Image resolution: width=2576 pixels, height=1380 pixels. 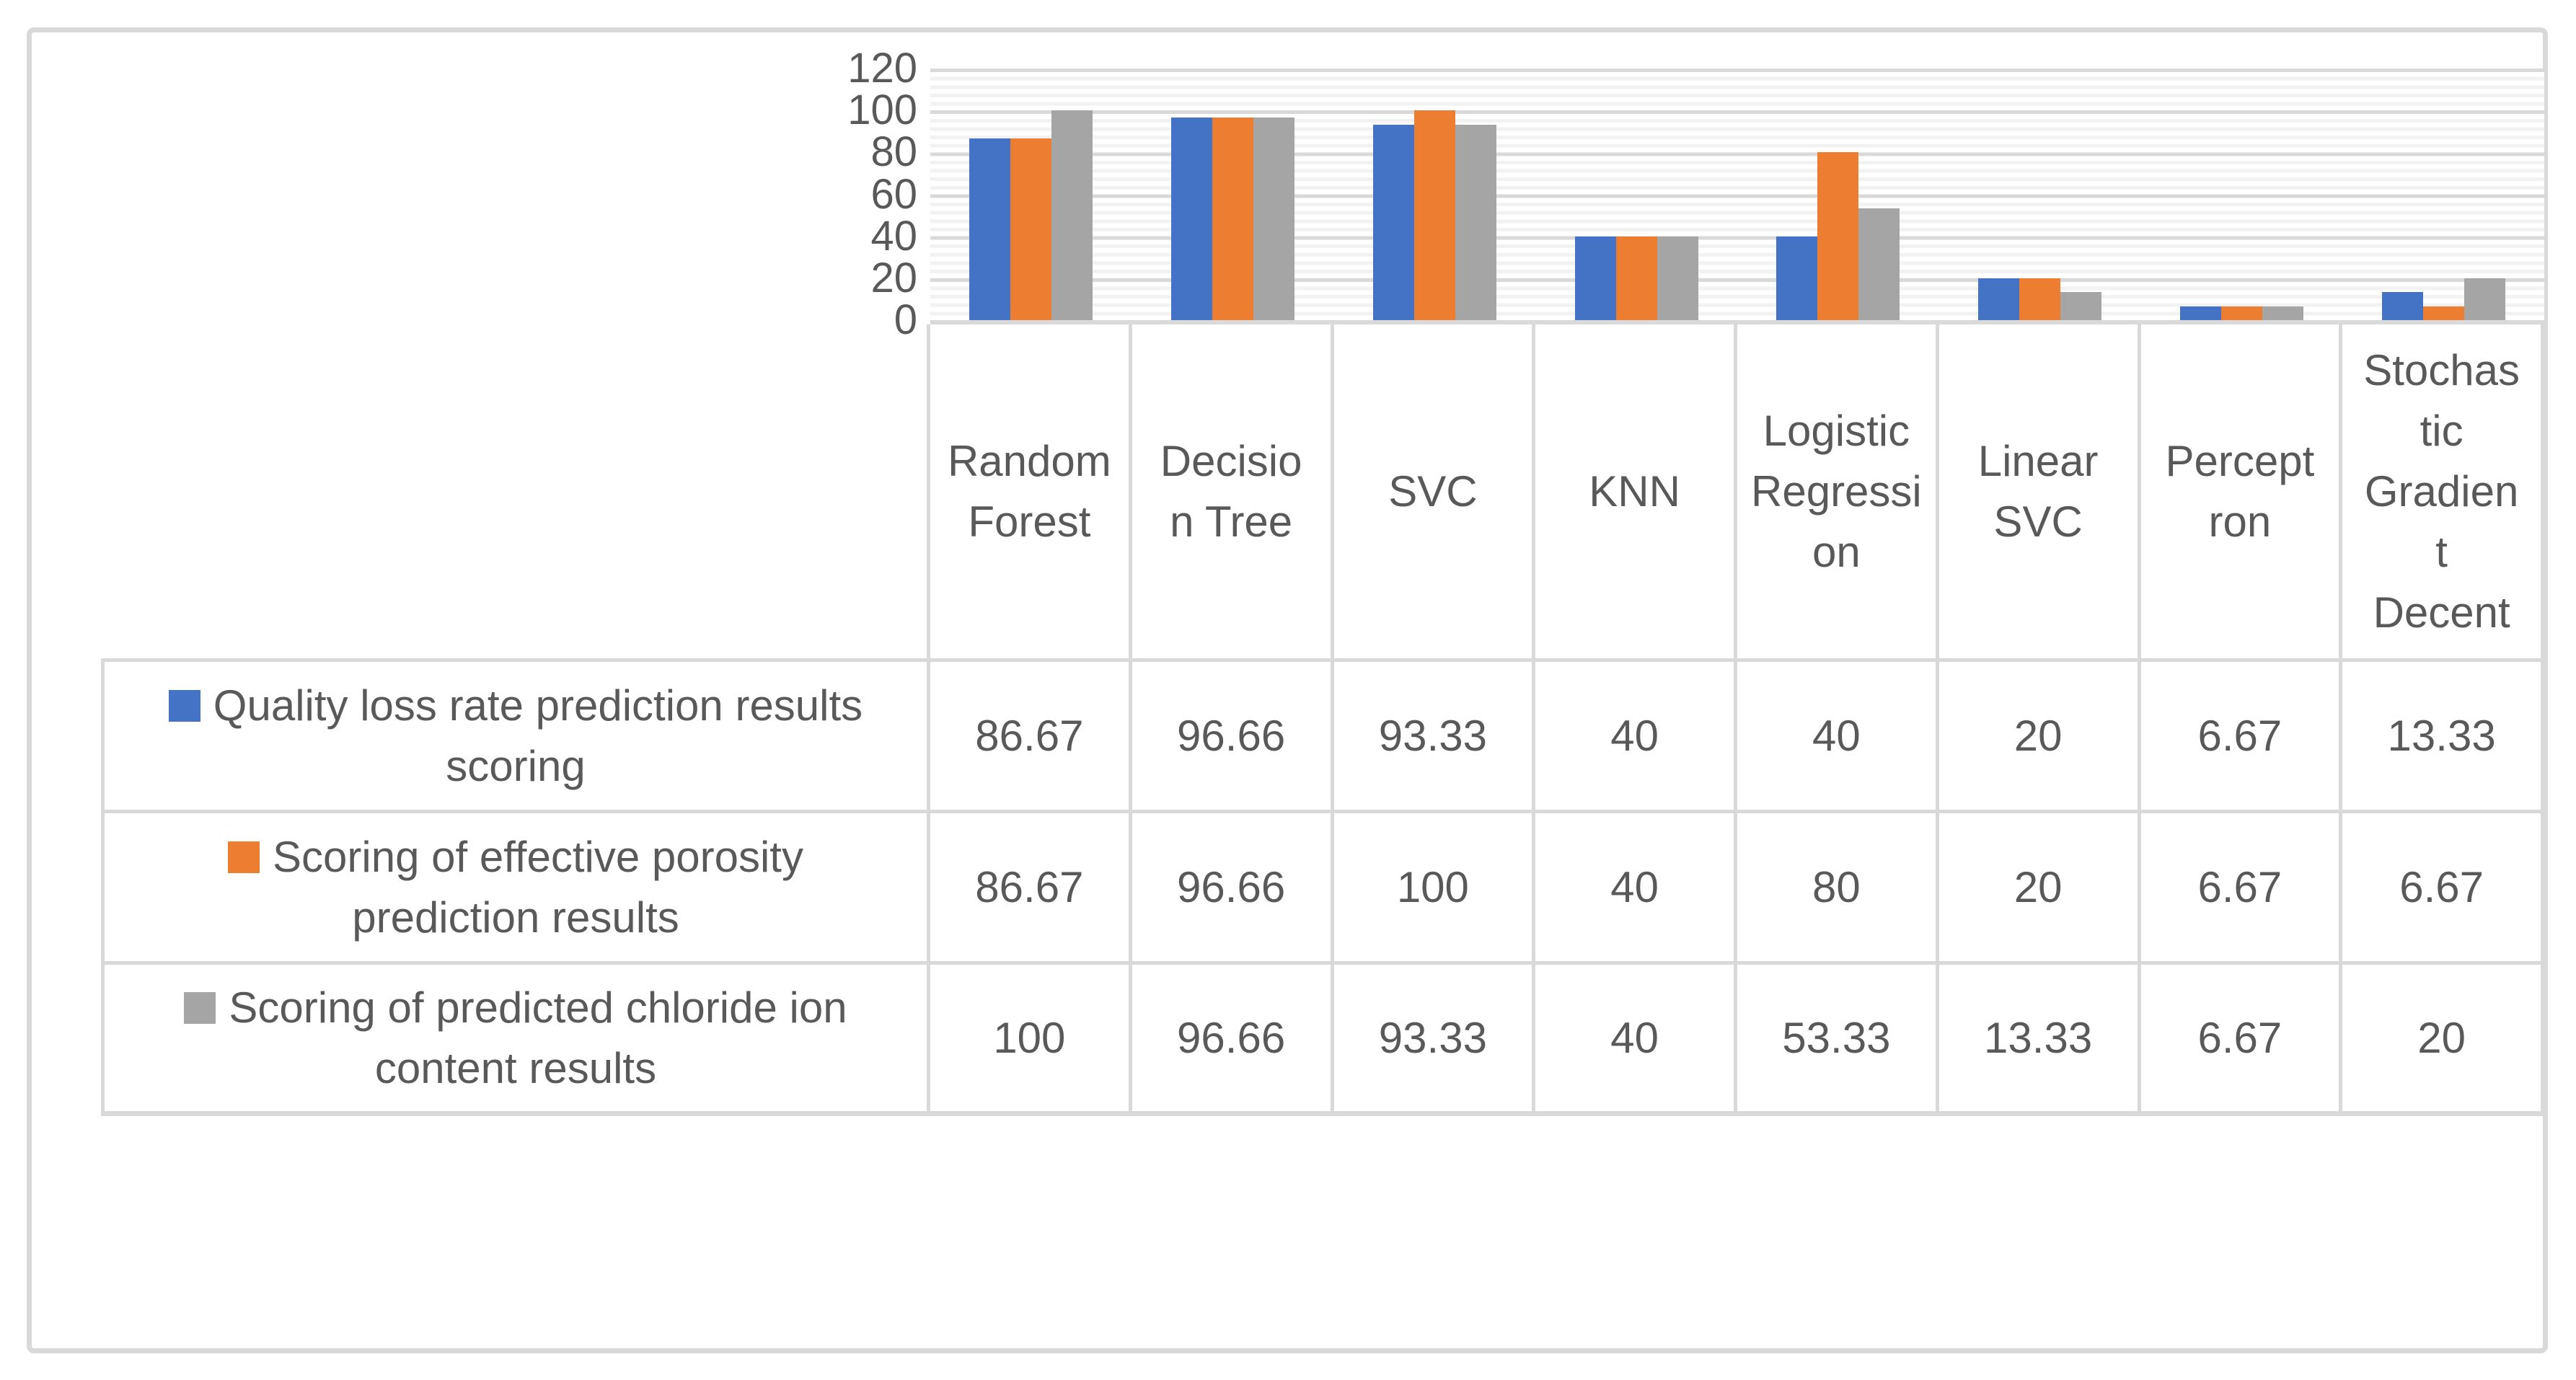 I want to click on y-axis-tick-label: 120, so click(x=882, y=68).